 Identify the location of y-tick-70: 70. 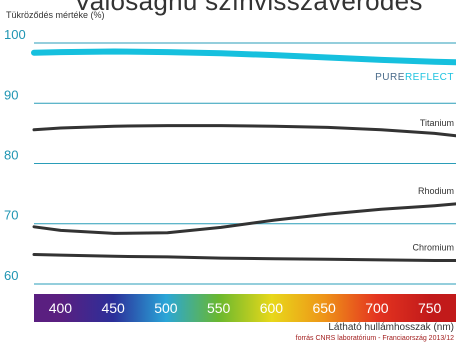
(11, 215).